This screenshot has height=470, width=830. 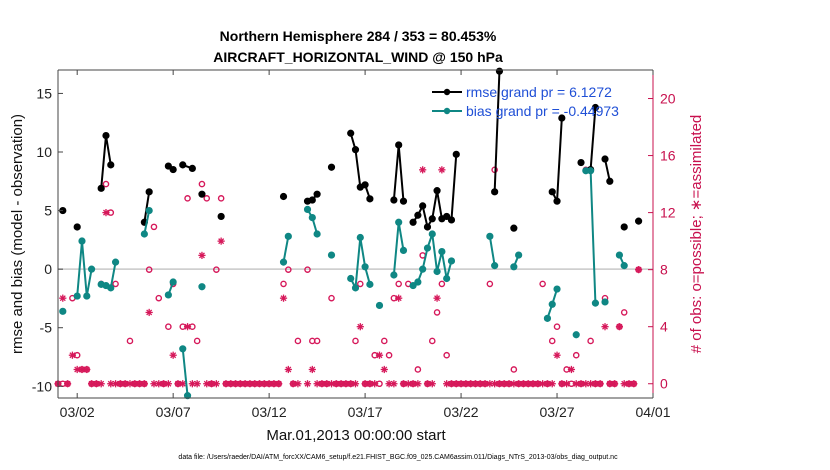 What do you see at coordinates (365, 412) in the screenshot?
I see `x-tick-label: 03/17` at bounding box center [365, 412].